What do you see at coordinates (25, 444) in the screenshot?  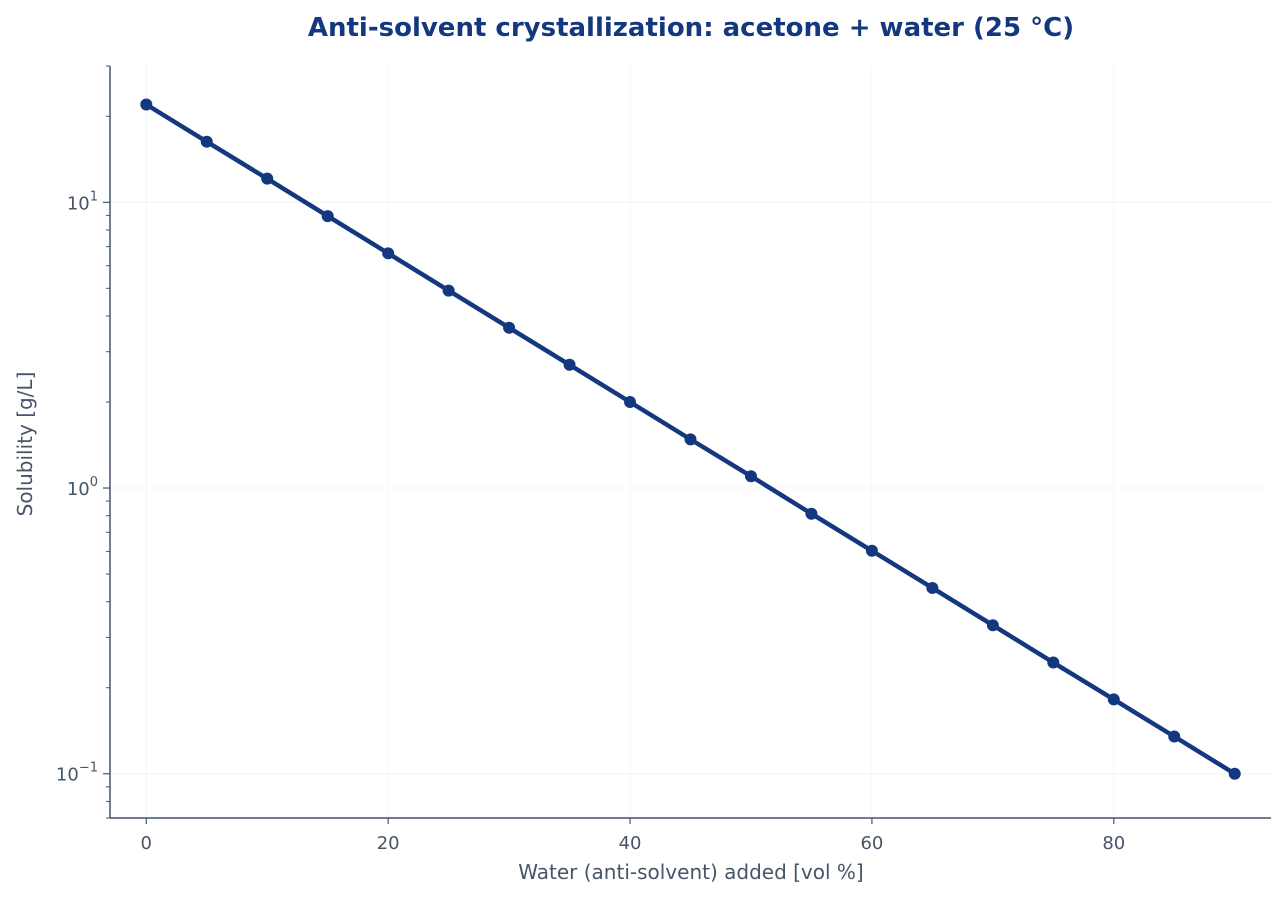 I see `y-axis-label: Solubility [g/L]` at bounding box center [25, 444].